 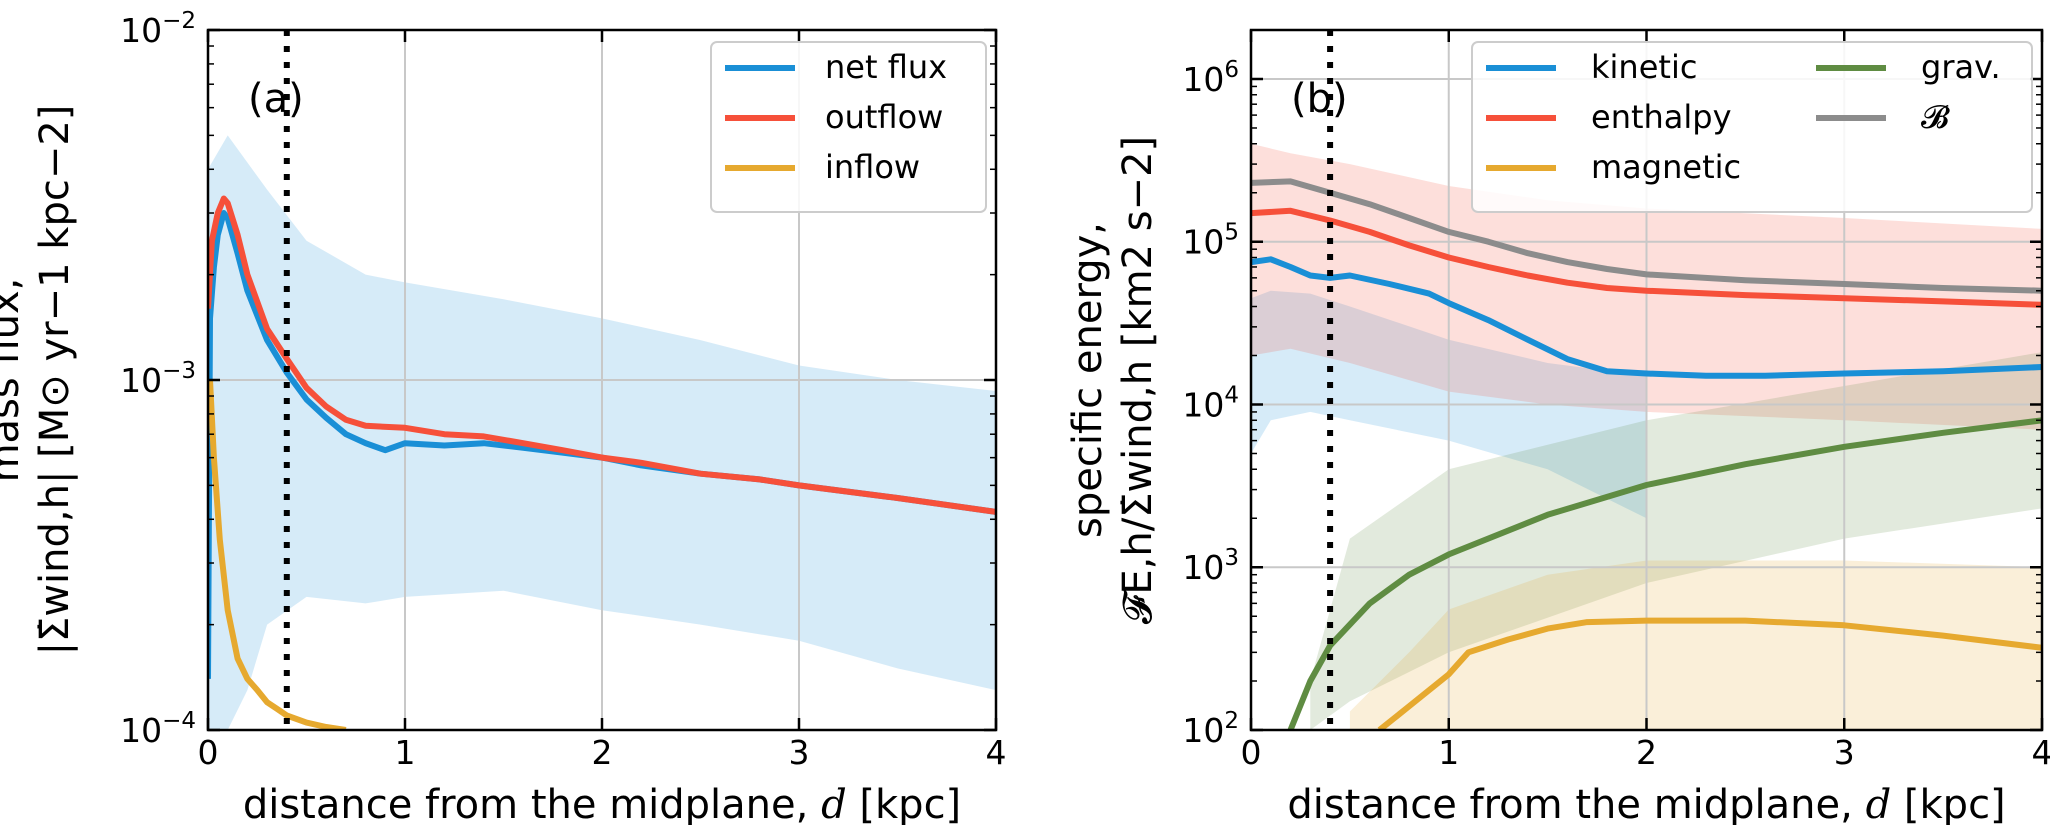 What do you see at coordinates (1661, 117) in the screenshot?
I see `legend-label: enthalpy` at bounding box center [1661, 117].